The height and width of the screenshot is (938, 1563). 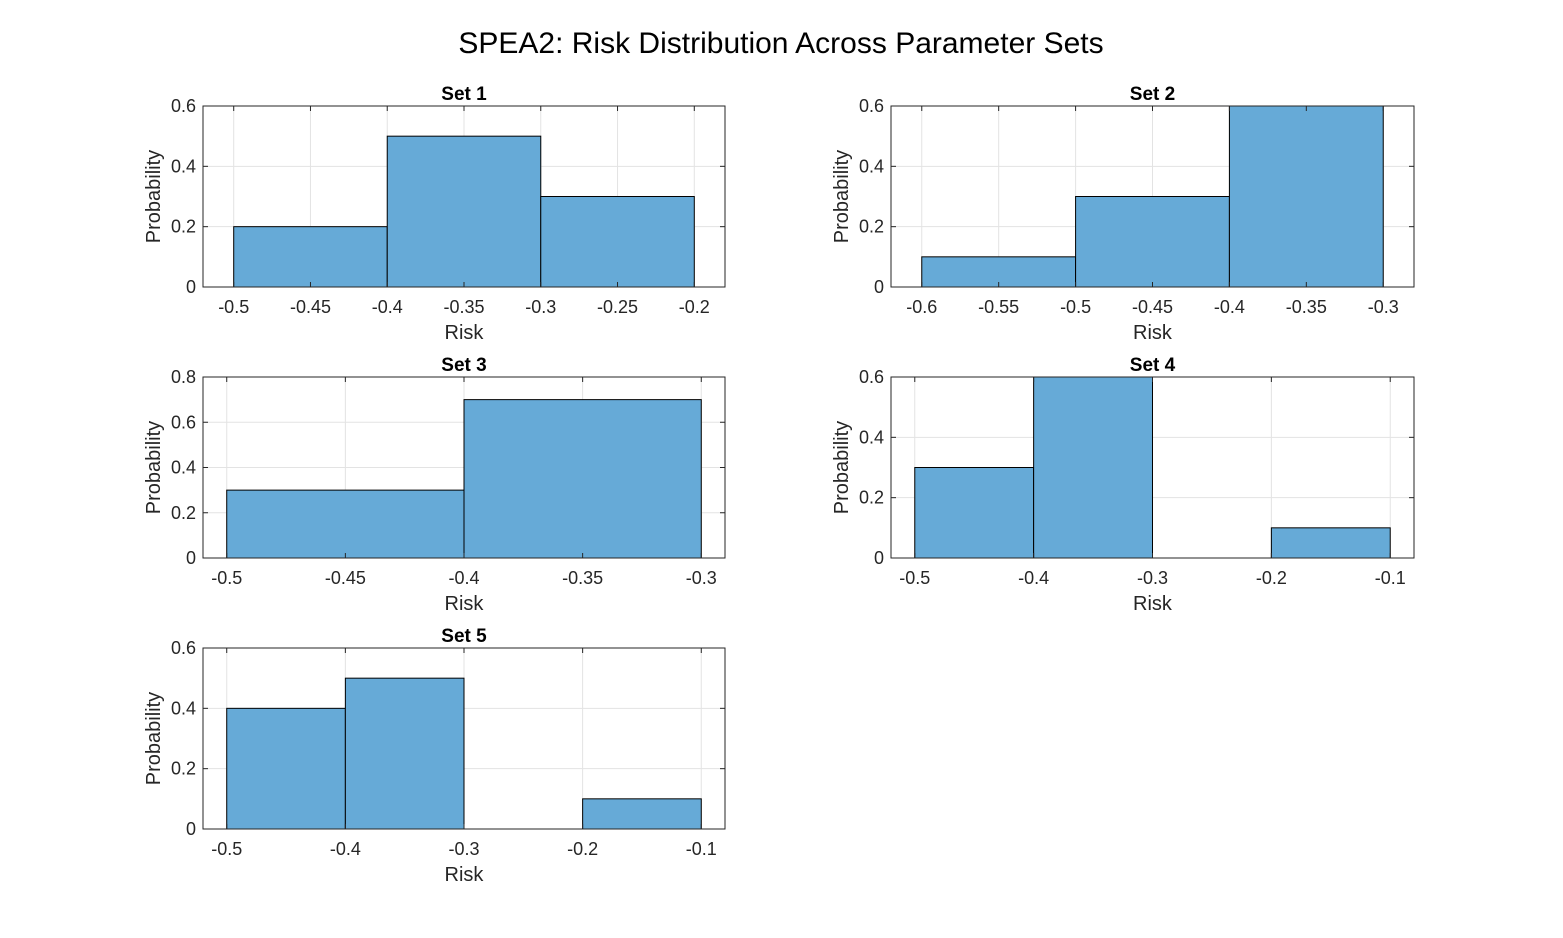 I want to click on subplot-title: Set 3, so click(x=463, y=365).